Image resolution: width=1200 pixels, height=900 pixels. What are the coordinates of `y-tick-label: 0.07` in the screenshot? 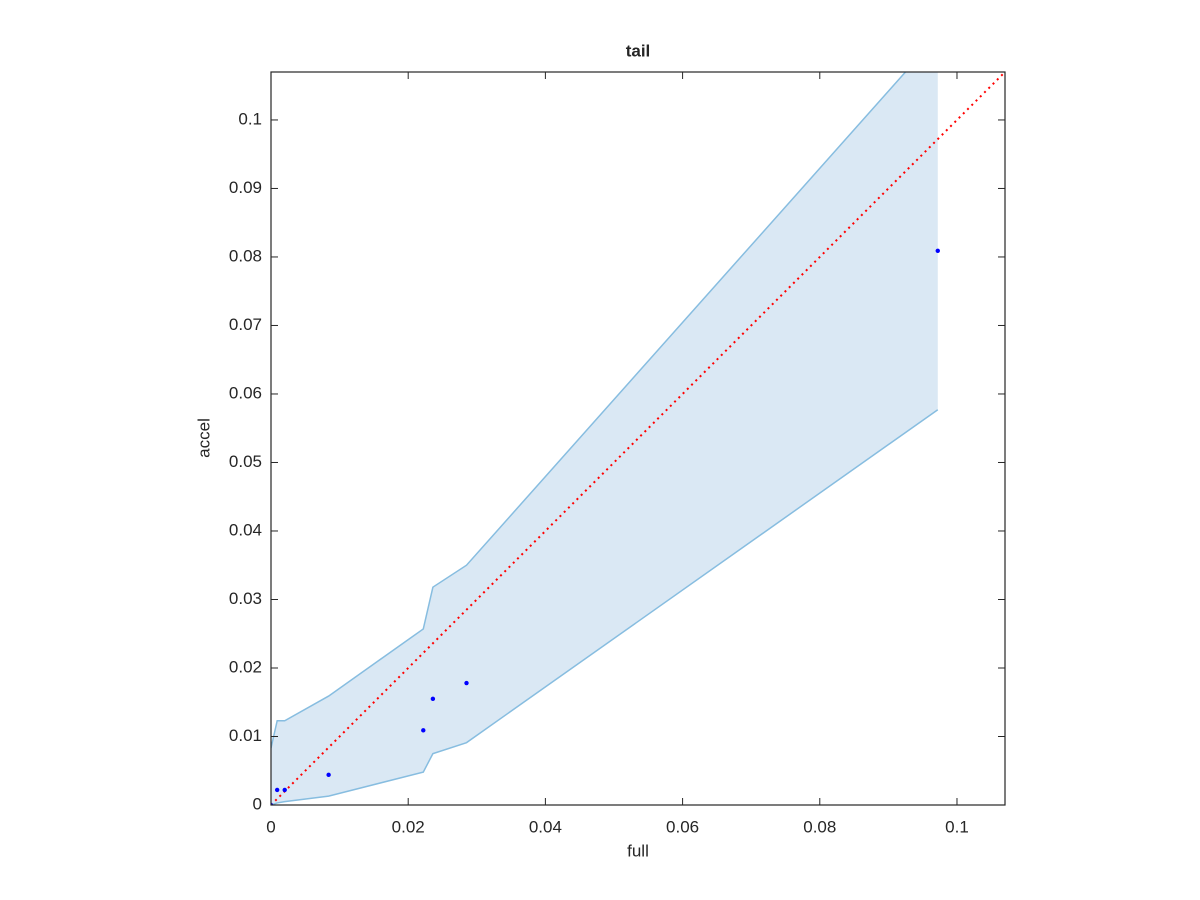 It's located at (245, 324).